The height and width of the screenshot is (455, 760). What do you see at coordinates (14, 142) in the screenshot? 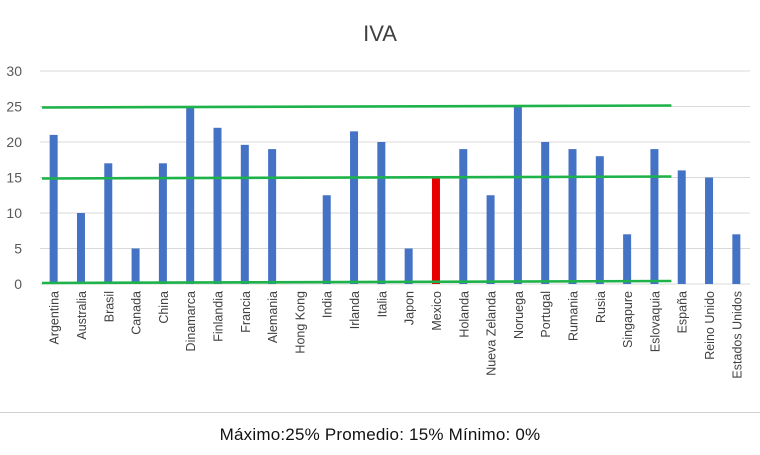
I see `y-tick-label: 20` at bounding box center [14, 142].